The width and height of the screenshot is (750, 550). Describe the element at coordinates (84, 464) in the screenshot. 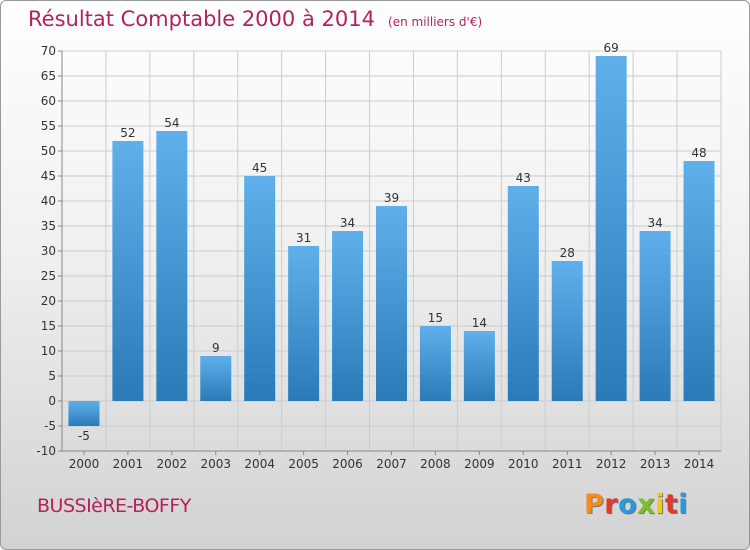

I see `x-tick-label: 2000` at that location.